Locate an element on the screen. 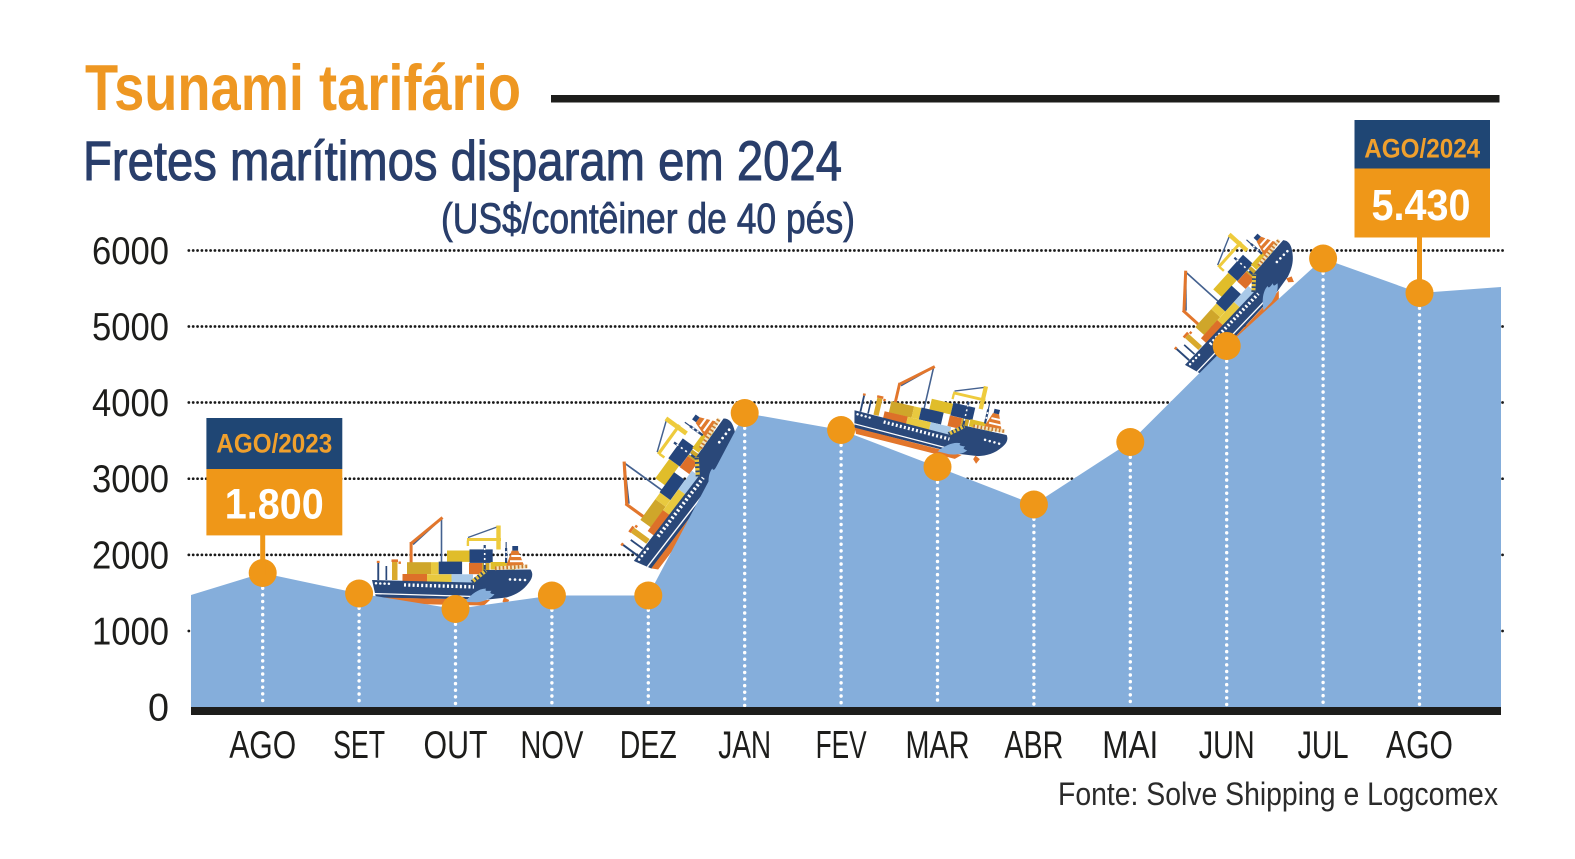 Image resolution: width=1575 pixels, height=859 pixels. svg-text: AGO/2024 is located at coordinates (1422, 148).